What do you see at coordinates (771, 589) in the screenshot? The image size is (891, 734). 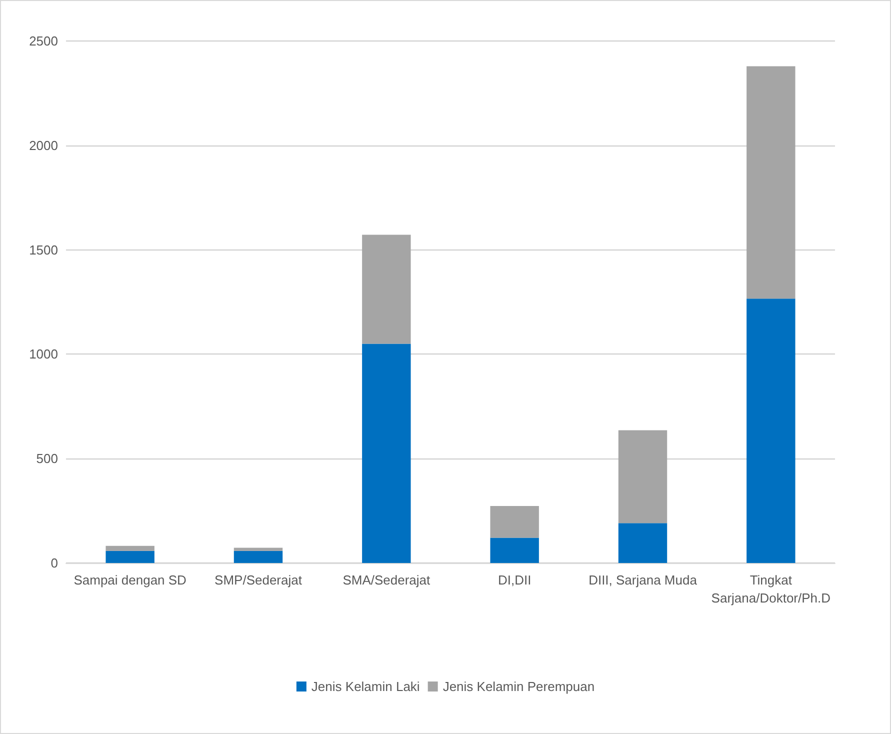 I see `x-tick-label: Tingkat Sarjana/Doktor/Ph.D` at bounding box center [771, 589].